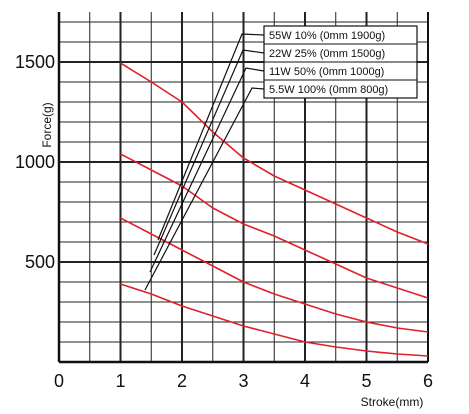 This screenshot has height=414, width=469. What do you see at coordinates (428, 381) in the screenshot?
I see `x-tick-label: 6` at bounding box center [428, 381].